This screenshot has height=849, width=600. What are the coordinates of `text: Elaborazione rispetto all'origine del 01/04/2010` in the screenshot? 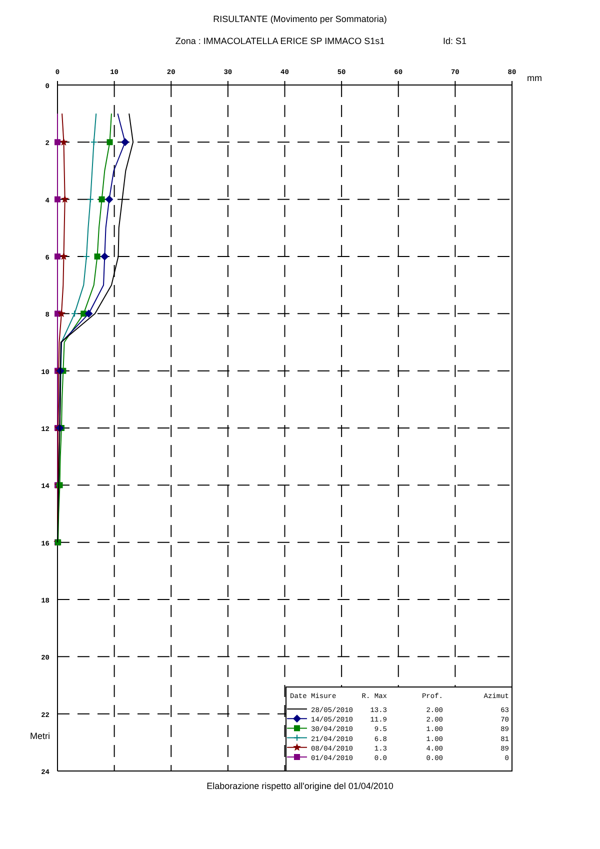 It's located at (300, 786).